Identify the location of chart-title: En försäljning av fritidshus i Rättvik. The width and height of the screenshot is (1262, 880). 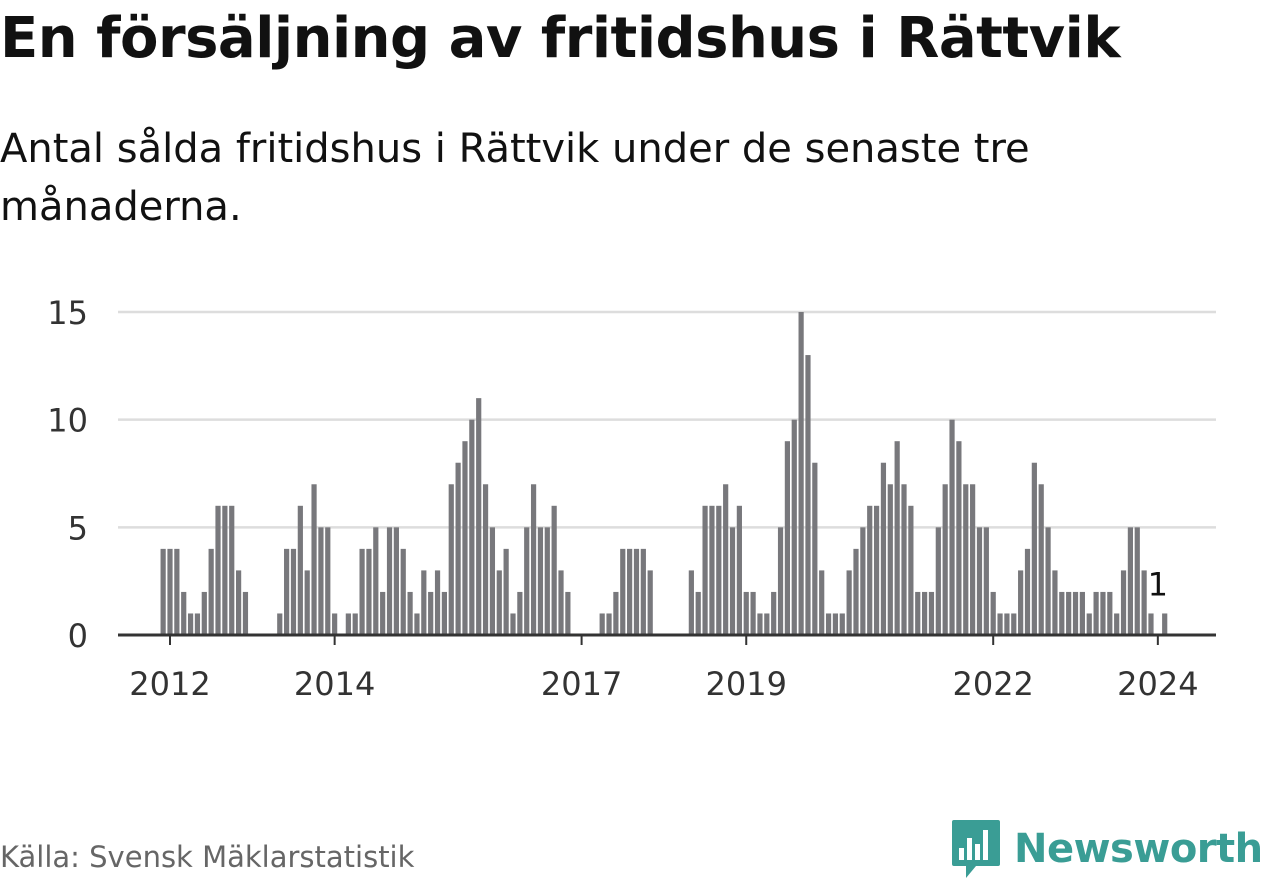
(560, 38).